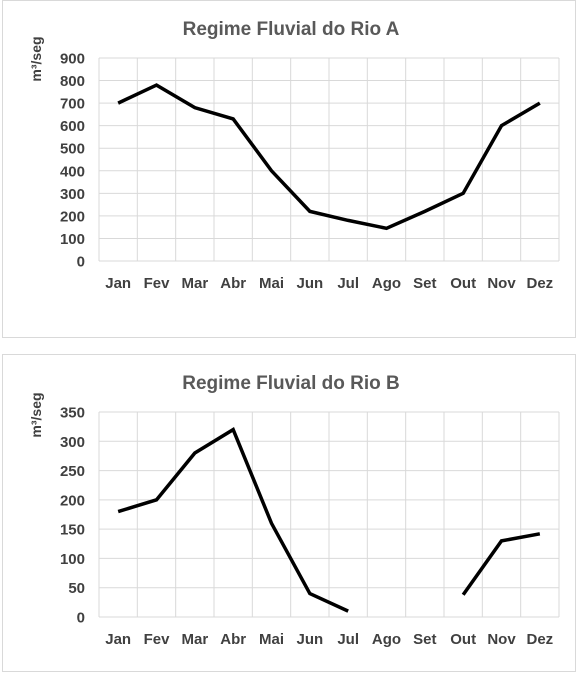 This screenshot has height=674, width=576. What do you see at coordinates (36, 414) in the screenshot?
I see `chart-1-y-axis-label: m³/seg` at bounding box center [36, 414].